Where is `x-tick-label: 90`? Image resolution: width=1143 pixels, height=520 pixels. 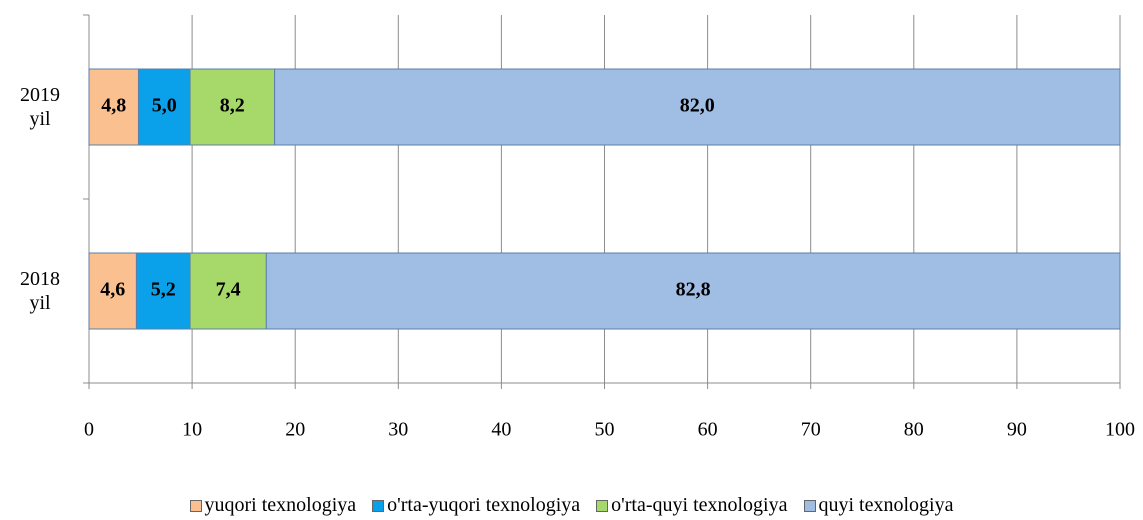
x-tick-label: 90 is located at coordinates (1017, 430).